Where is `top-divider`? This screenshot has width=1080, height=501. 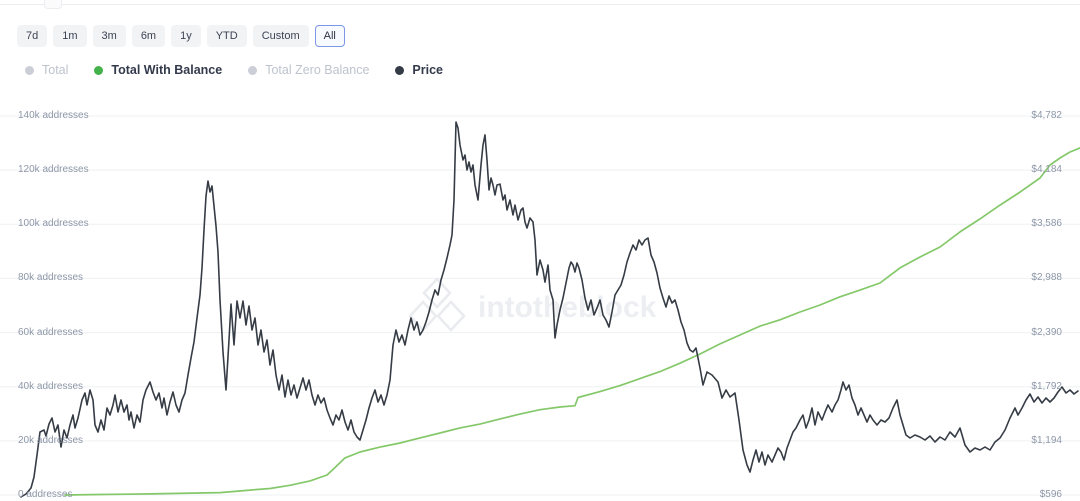
top-divider is located at coordinates (540, 4).